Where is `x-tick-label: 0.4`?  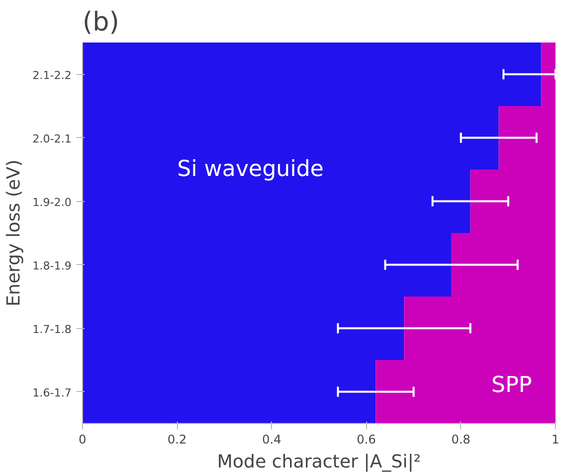 x-tick-label: 0.4 is located at coordinates (272, 439).